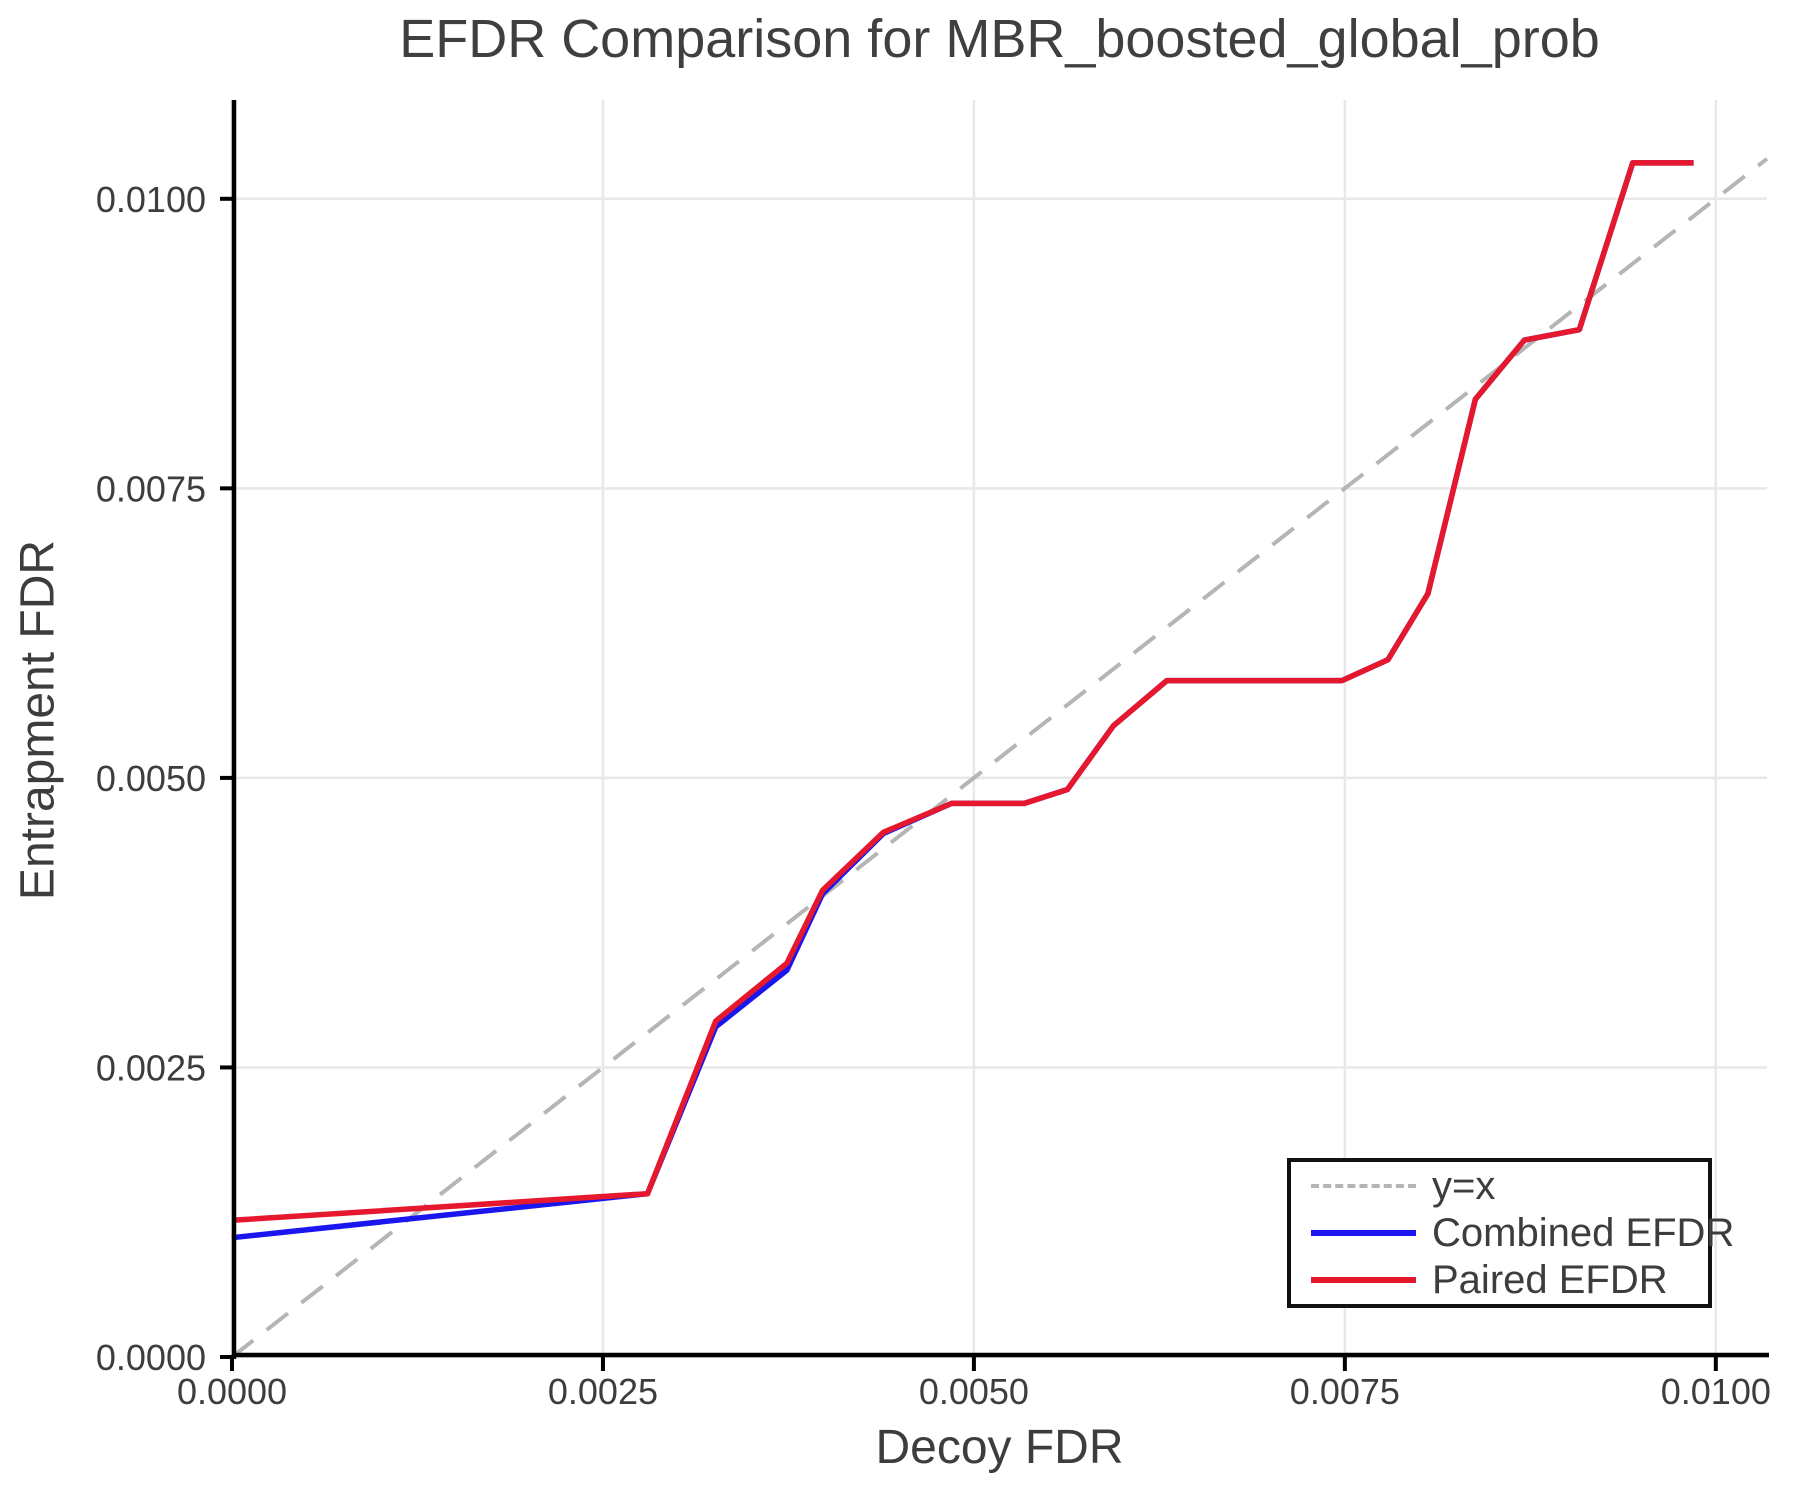  Describe the element at coordinates (1583, 1232) in the screenshot. I see `legend-label-combined-efdr: Combined EFDR` at that location.